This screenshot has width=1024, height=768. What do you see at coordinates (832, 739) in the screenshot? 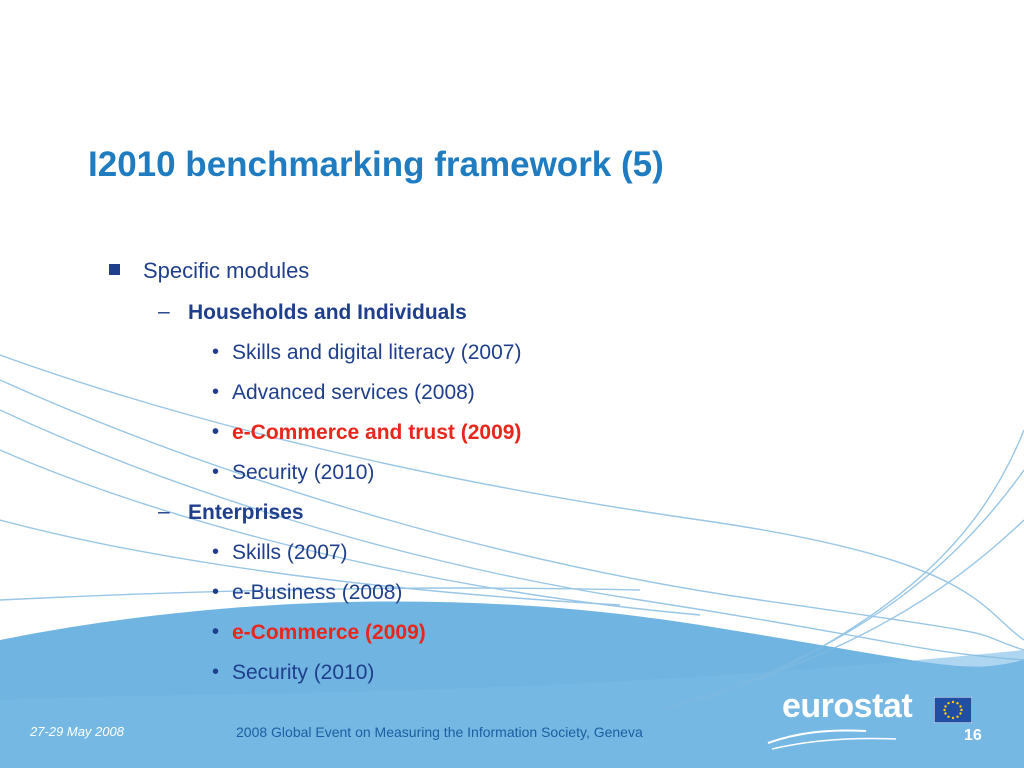
I see `logo-swoosh-icon` at bounding box center [832, 739].